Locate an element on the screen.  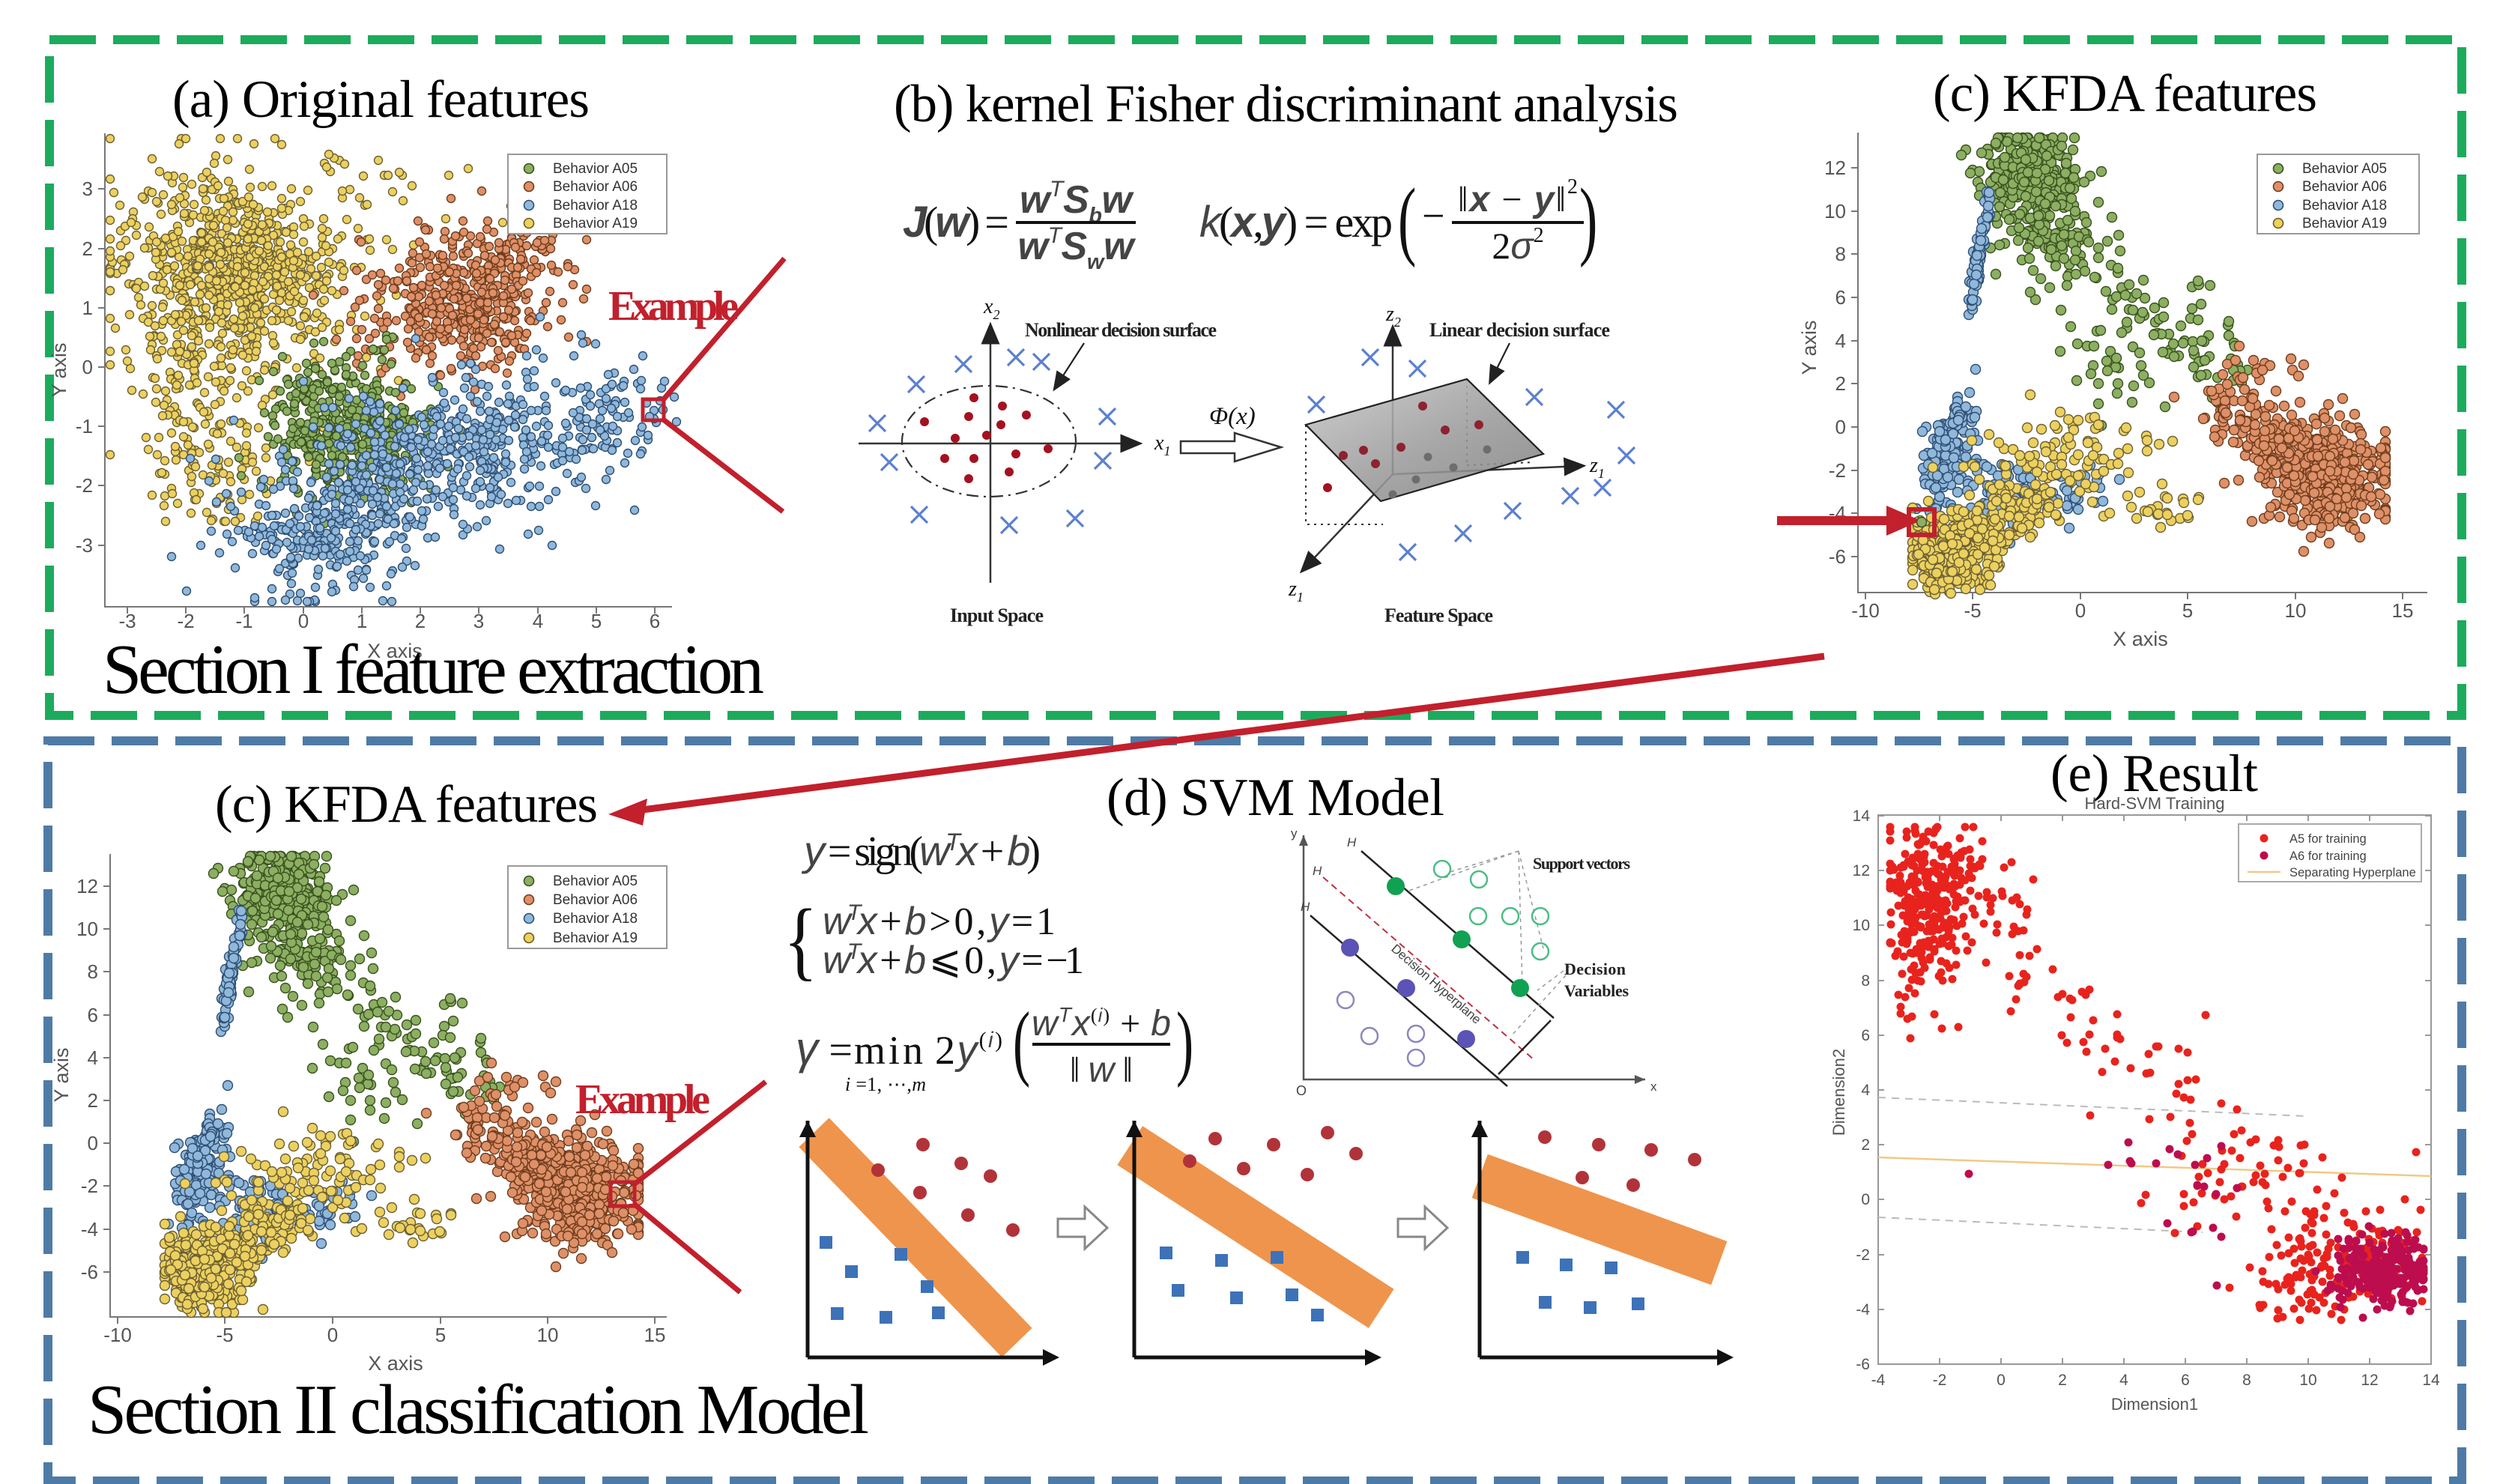
svg-text: (a) Original features is located at coordinates (381, 100).